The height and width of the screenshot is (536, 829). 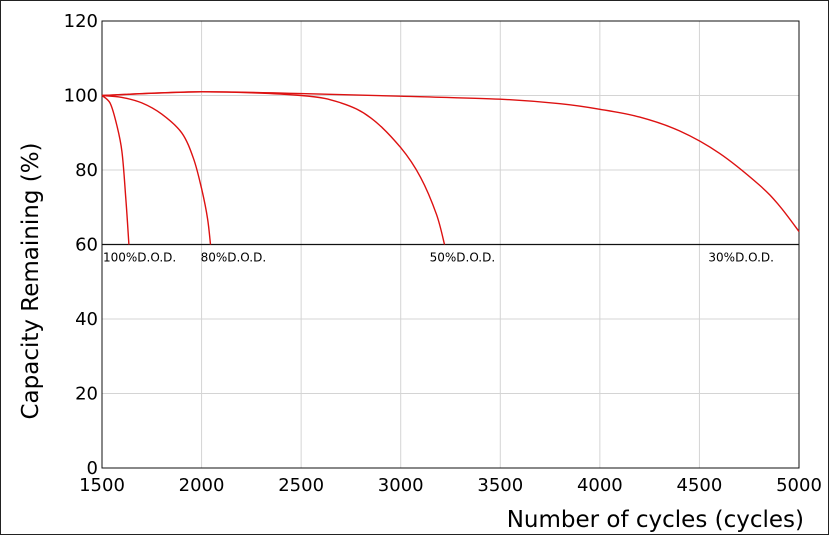 I want to click on x-tick-label: 2000, so click(x=202, y=485).